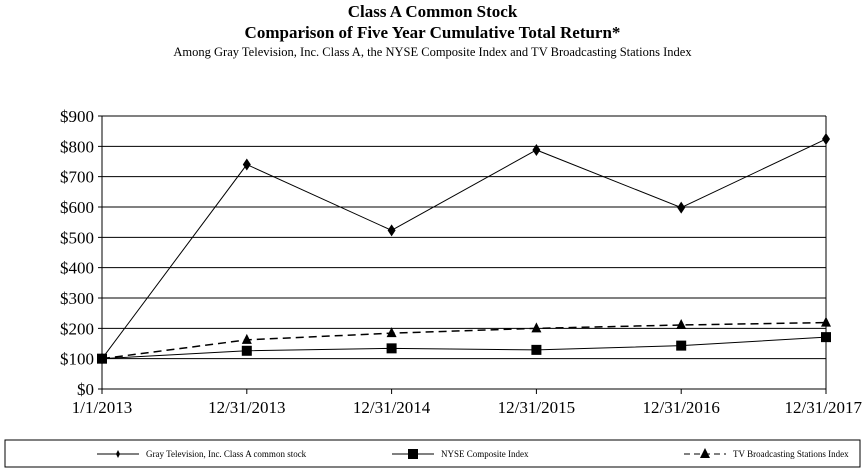  What do you see at coordinates (464, 348) in the screenshot?
I see `series-line-square` at bounding box center [464, 348].